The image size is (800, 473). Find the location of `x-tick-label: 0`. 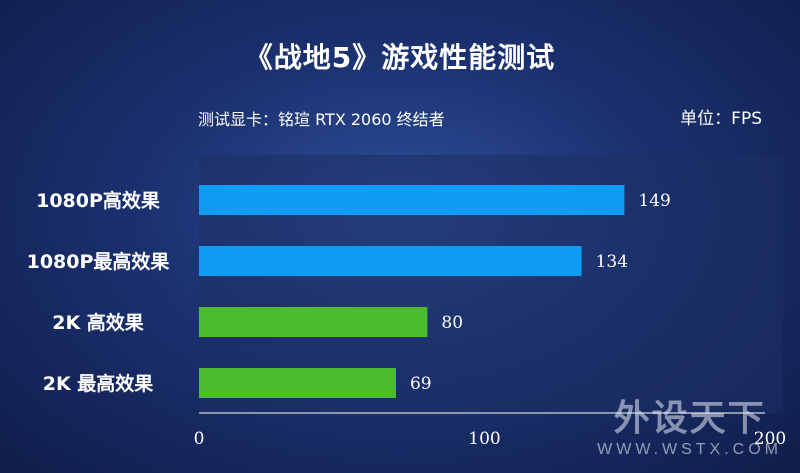

x-tick-label: 0 is located at coordinates (199, 439).